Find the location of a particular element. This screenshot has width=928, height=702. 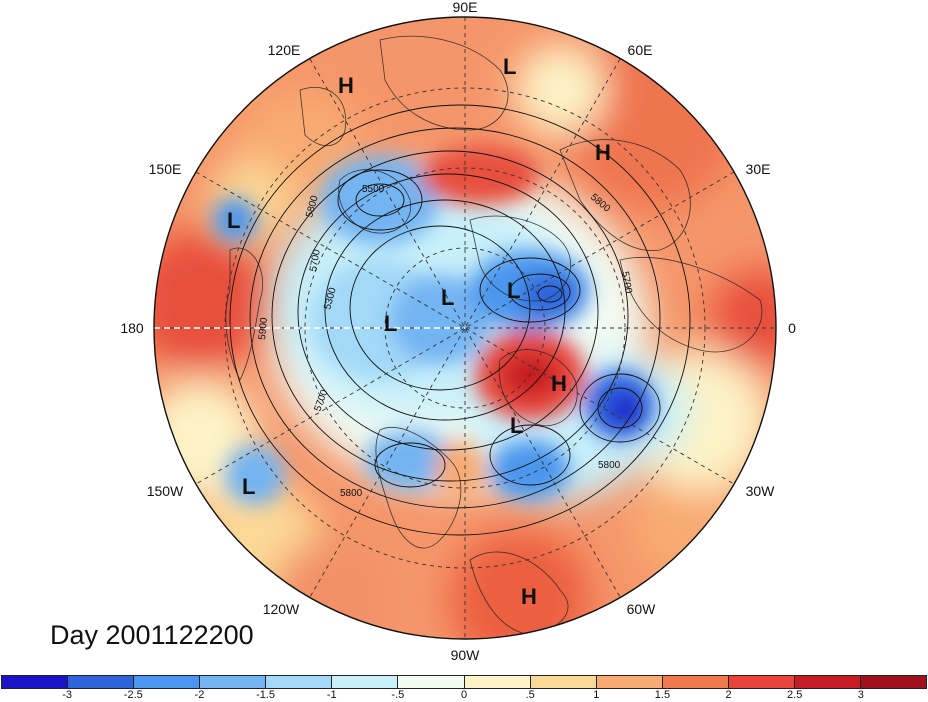

lon-label-30w: 30W is located at coordinates (761, 491).